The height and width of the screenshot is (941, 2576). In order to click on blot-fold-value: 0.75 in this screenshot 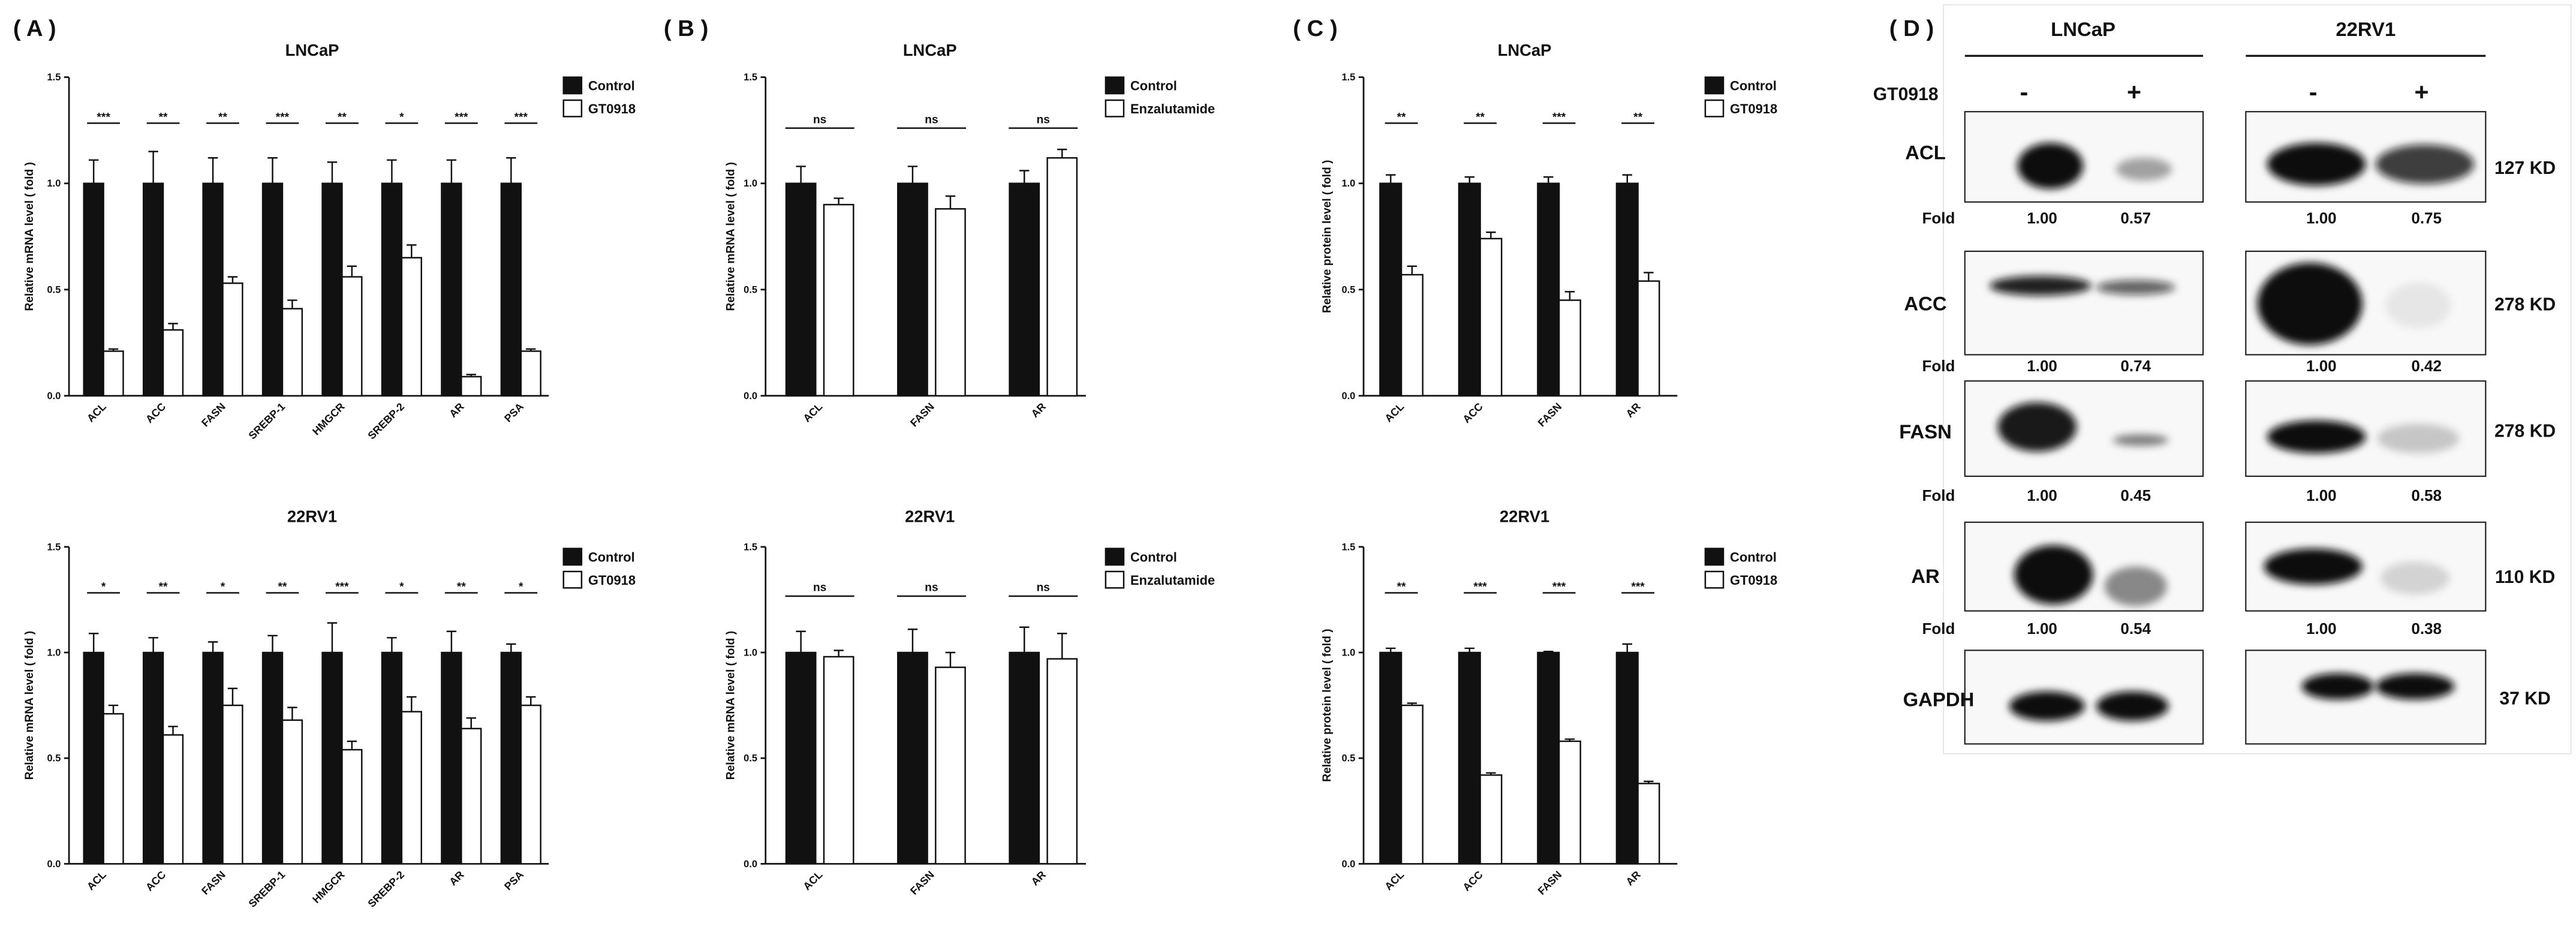, I will do `click(2426, 218)`.